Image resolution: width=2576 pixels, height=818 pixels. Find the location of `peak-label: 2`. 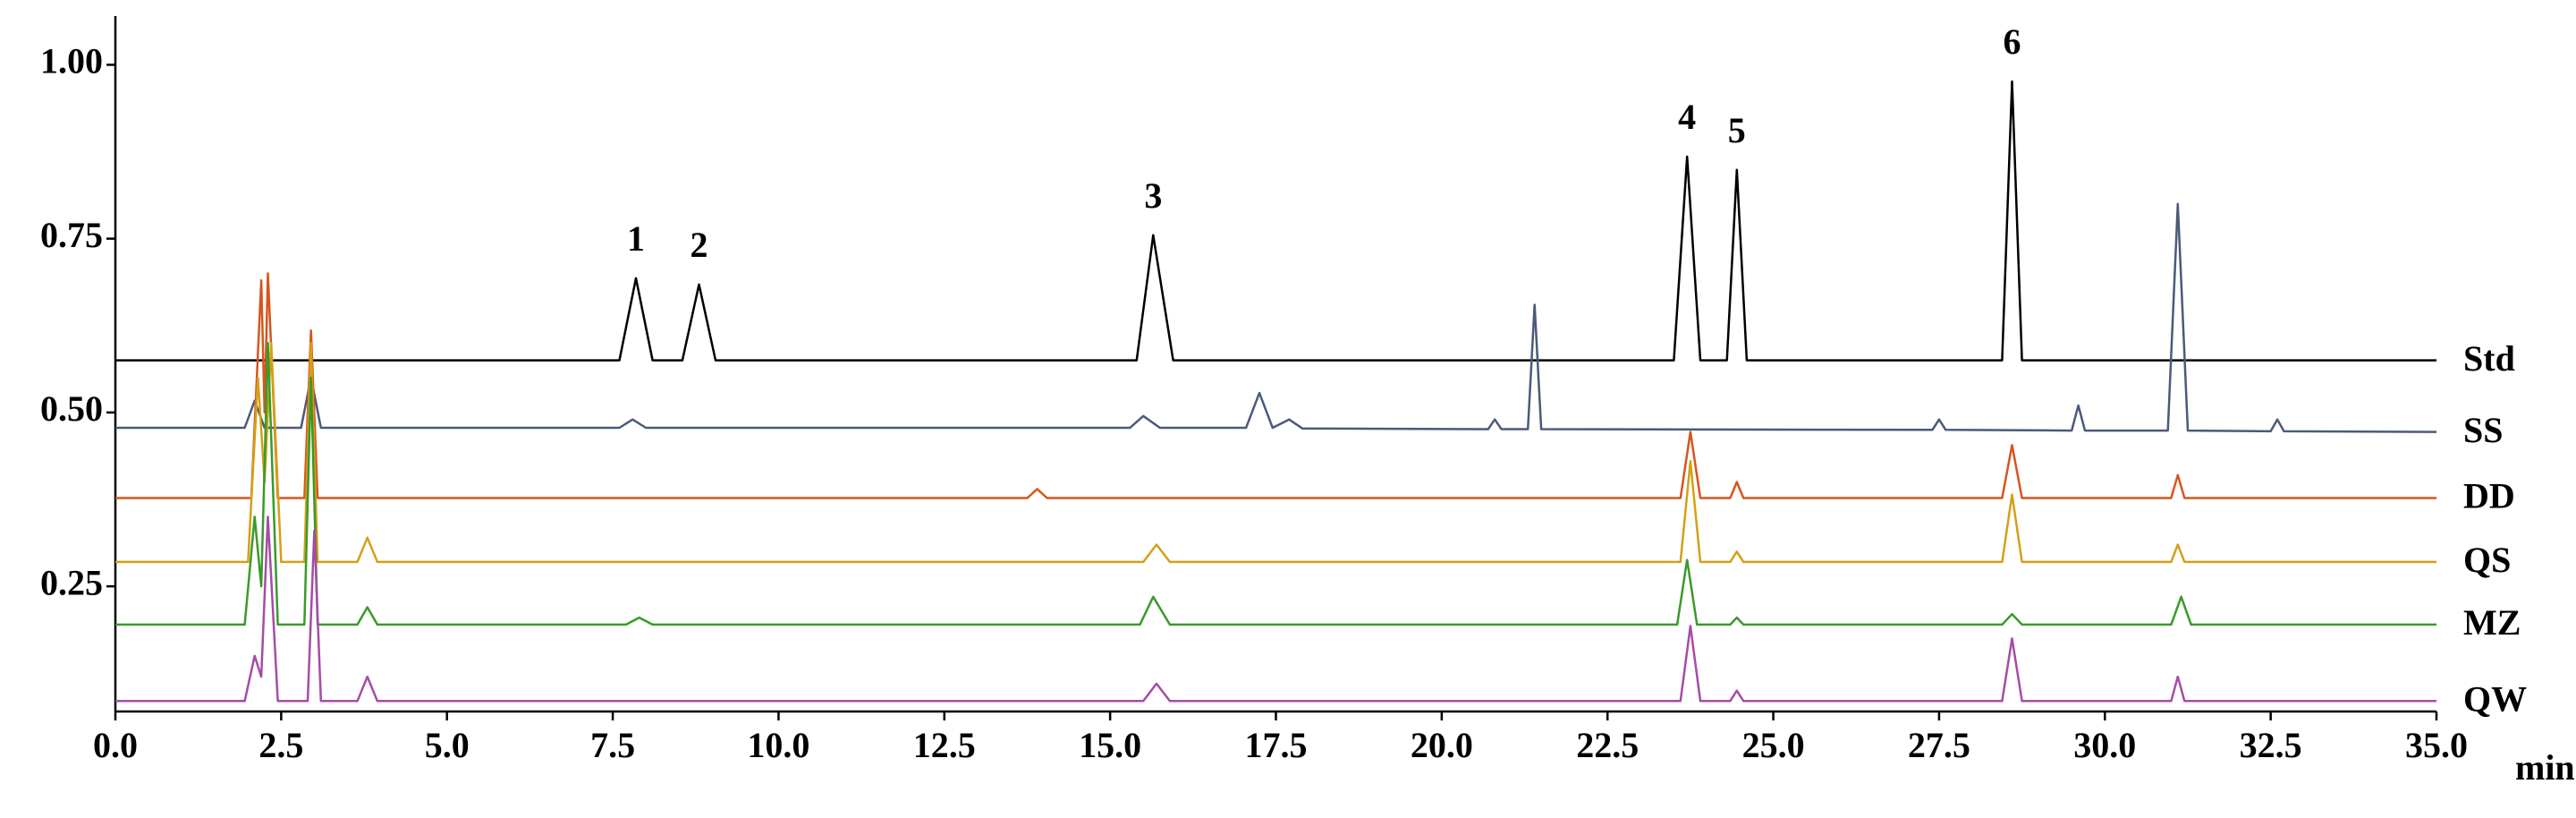

peak-label: 2 is located at coordinates (699, 245).